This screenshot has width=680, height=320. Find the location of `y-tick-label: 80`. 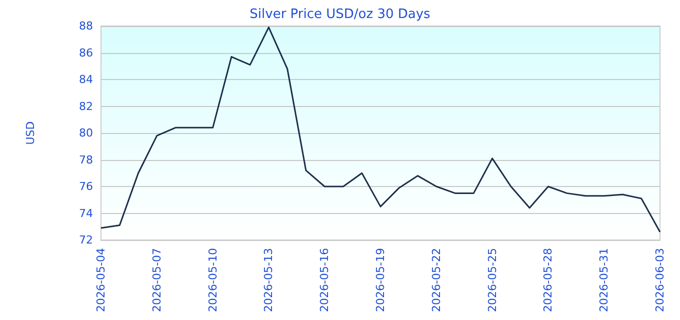

y-tick-label: 80 is located at coordinates (86, 133).